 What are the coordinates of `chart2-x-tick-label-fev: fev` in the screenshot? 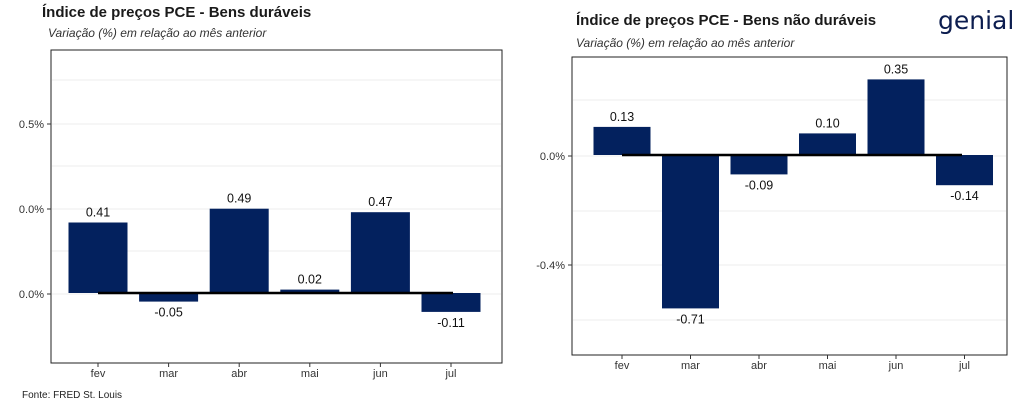 It's located at (622, 366).